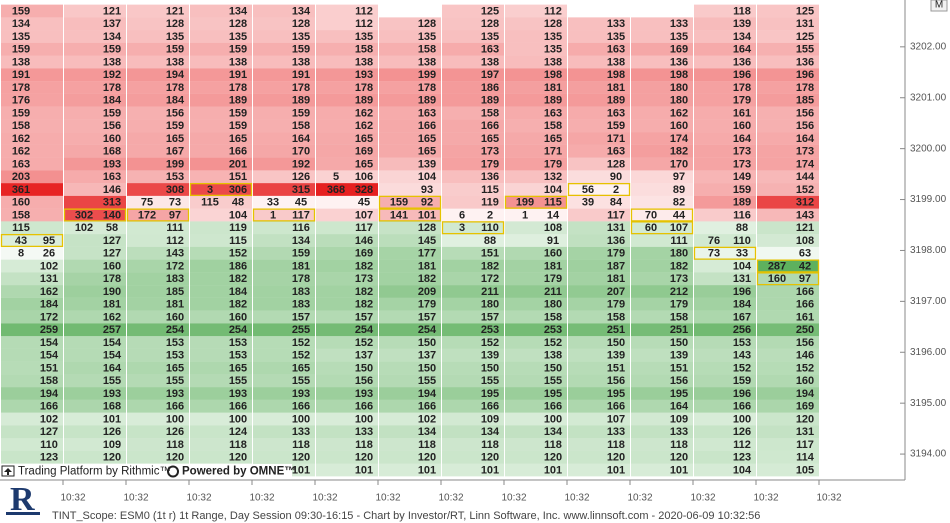 The height and width of the screenshot is (523, 950). What do you see at coordinates (364, 75) in the screenshot?
I see `cell-value: 193` at bounding box center [364, 75].